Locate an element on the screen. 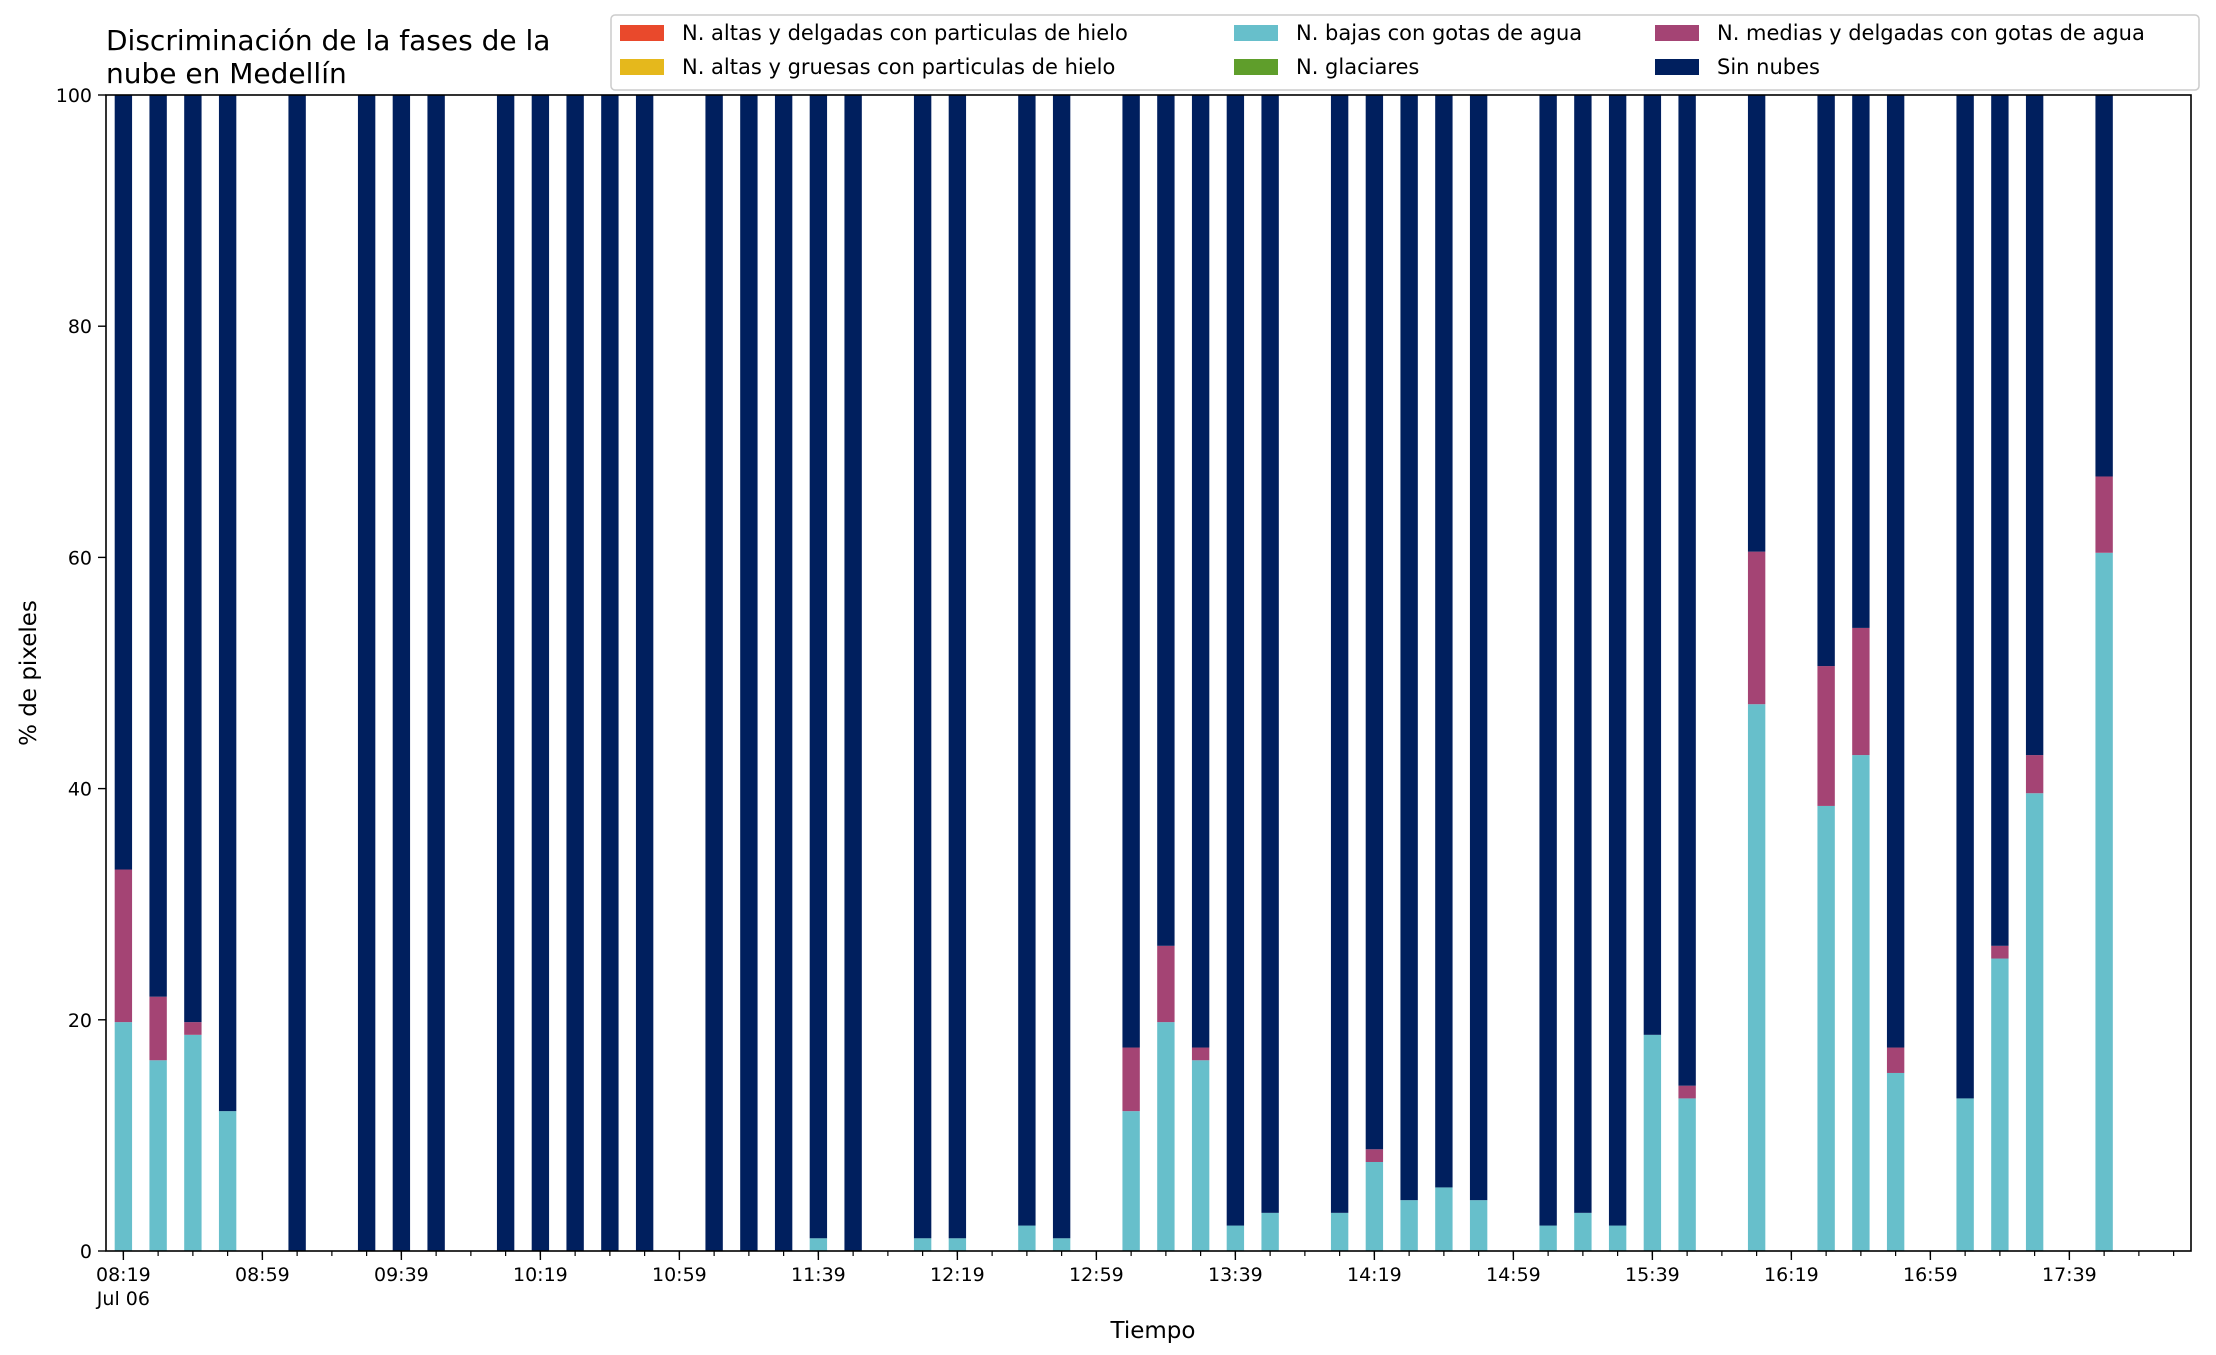  x-tick-label: 17:39 is located at coordinates (2069, 1275).